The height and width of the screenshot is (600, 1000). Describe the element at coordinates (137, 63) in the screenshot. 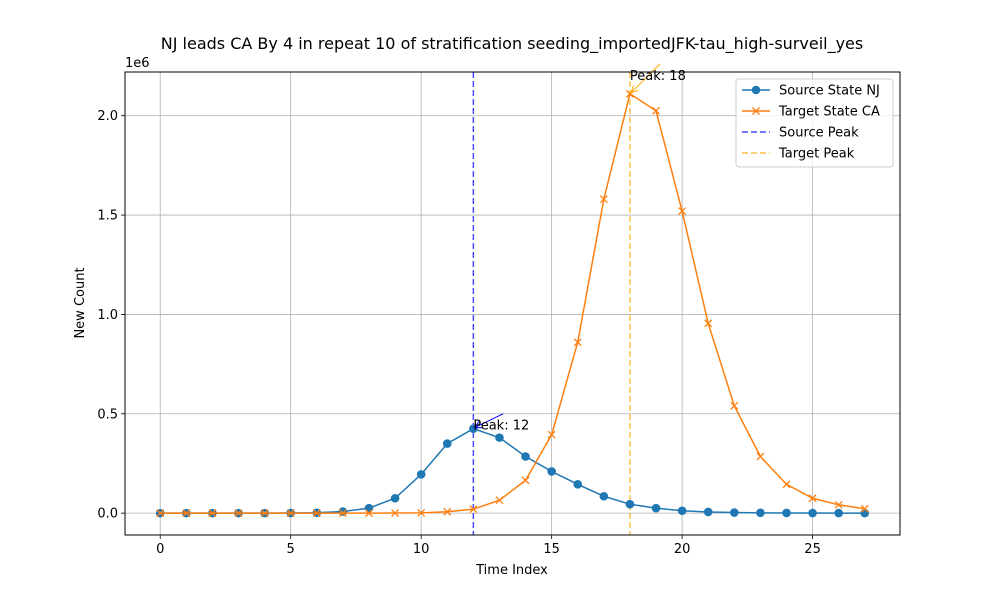

I see `y-offset-text: 1e6` at that location.